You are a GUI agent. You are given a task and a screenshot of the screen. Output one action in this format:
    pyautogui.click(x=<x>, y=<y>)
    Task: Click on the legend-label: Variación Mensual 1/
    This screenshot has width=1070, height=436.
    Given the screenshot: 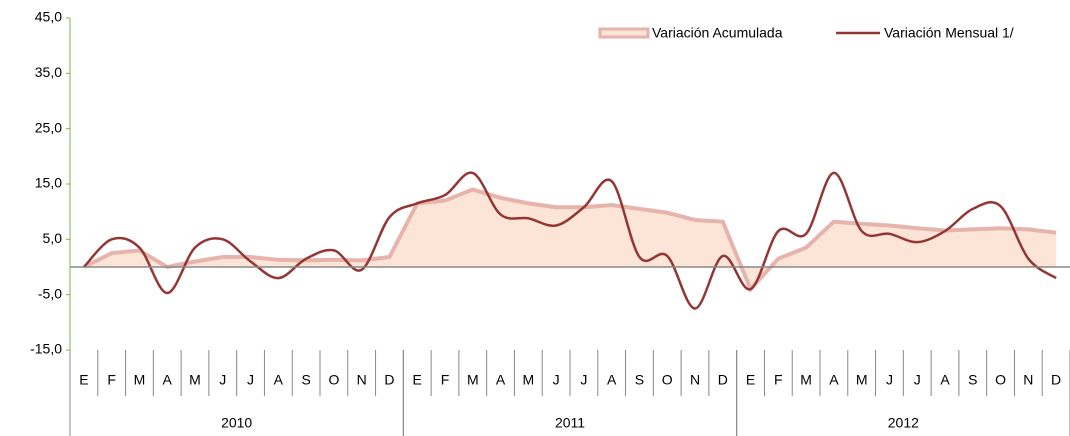 What is the action you would take?
    pyautogui.click(x=949, y=33)
    